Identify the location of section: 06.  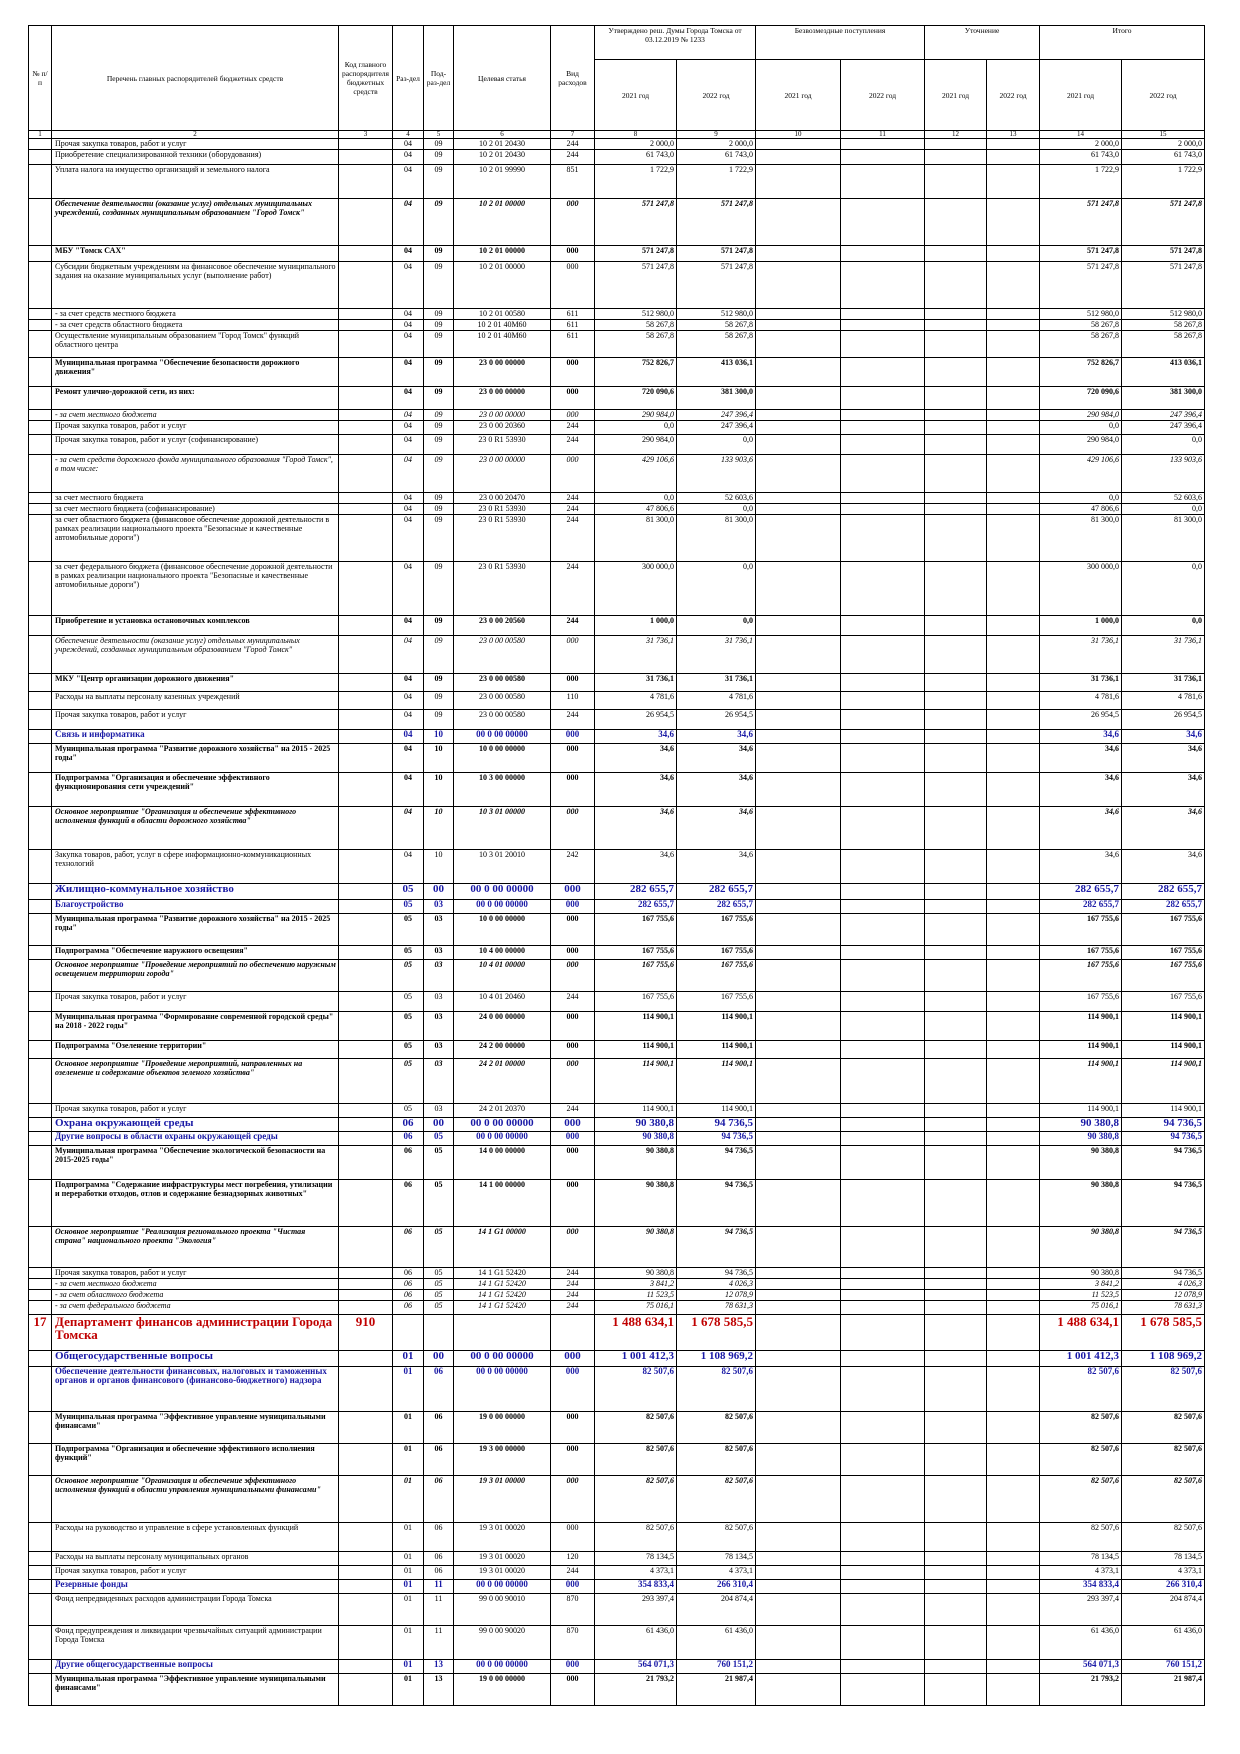
(408, 1124).